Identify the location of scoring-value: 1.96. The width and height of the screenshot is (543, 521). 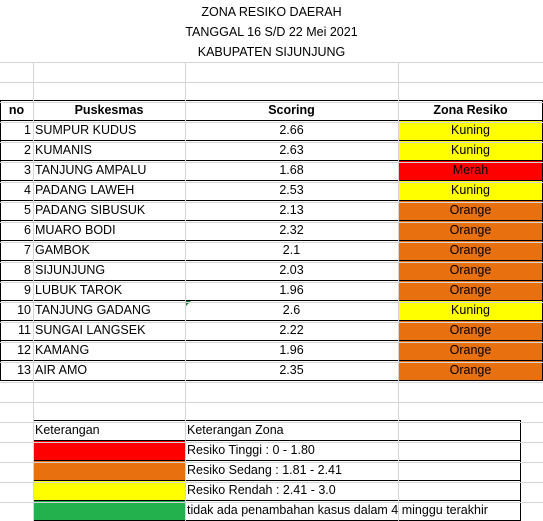
(291, 289).